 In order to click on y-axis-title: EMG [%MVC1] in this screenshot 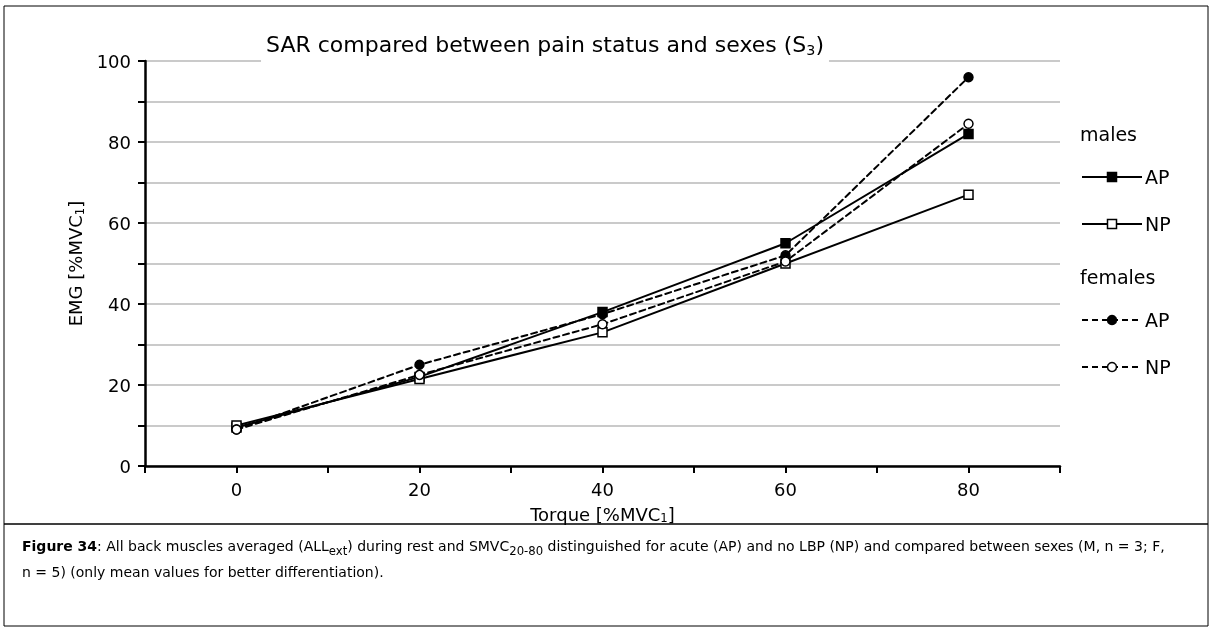, I will do `click(76, 263)`.